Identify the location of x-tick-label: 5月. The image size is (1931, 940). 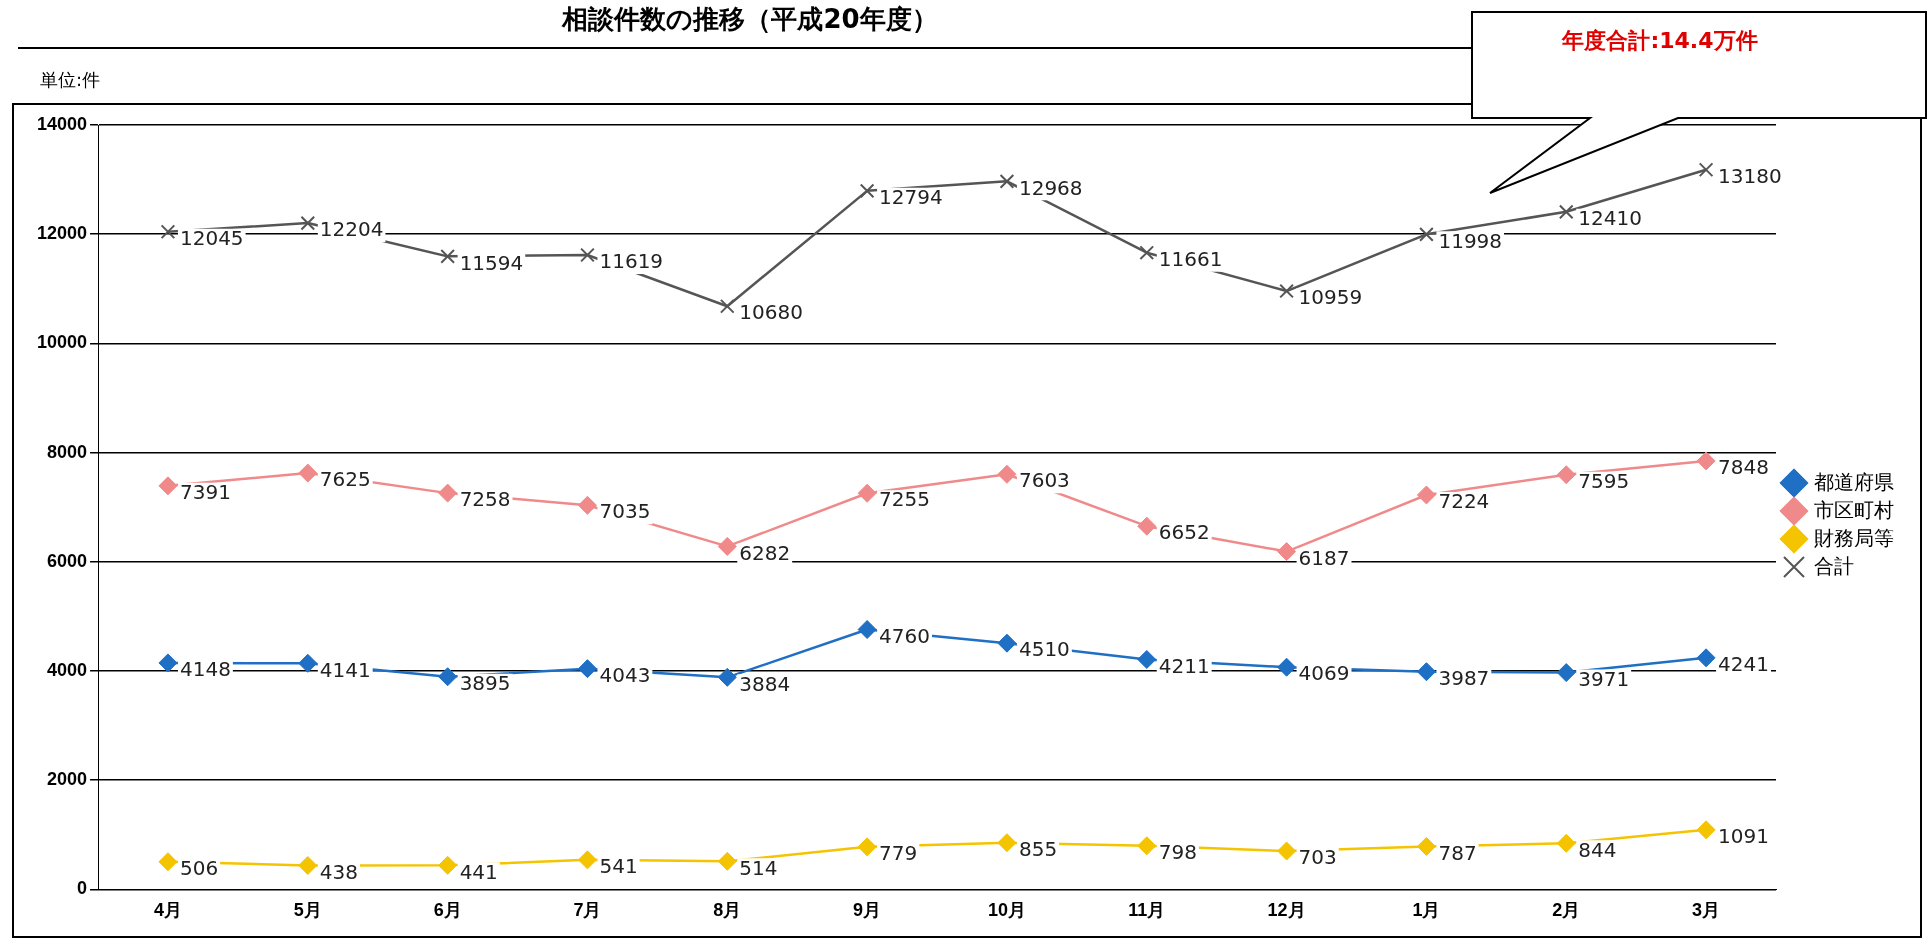
(307, 910).